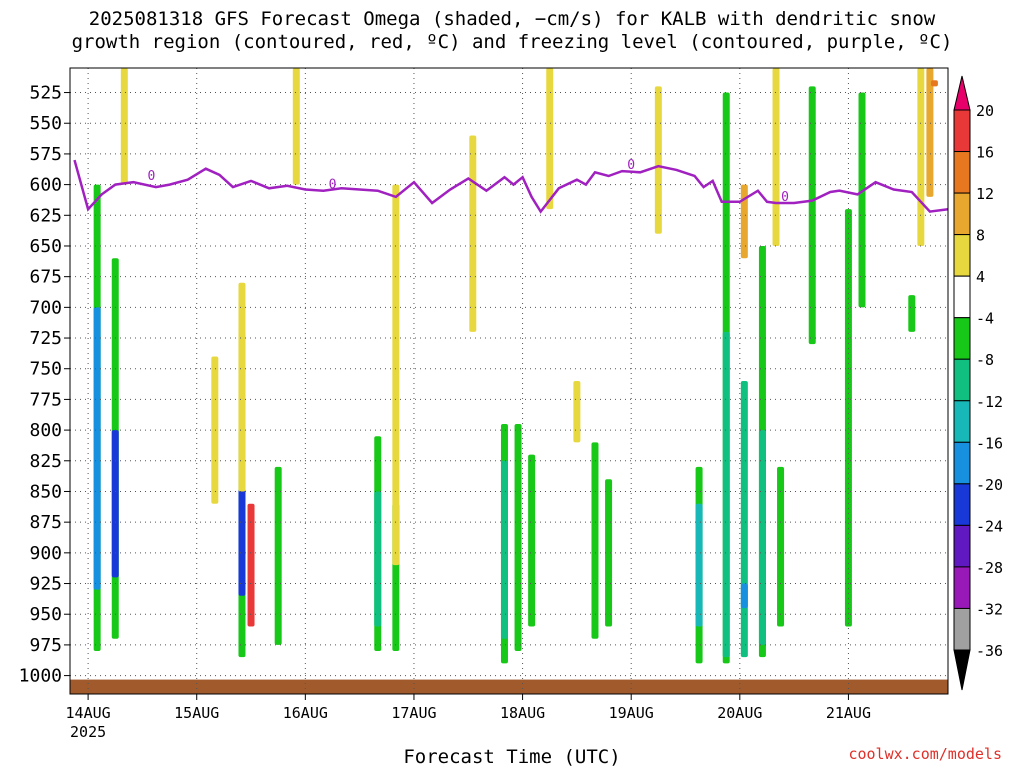 The height and width of the screenshot is (768, 1024). What do you see at coordinates (962, 93) in the screenshot?
I see `colorbar-top-arrow` at bounding box center [962, 93].